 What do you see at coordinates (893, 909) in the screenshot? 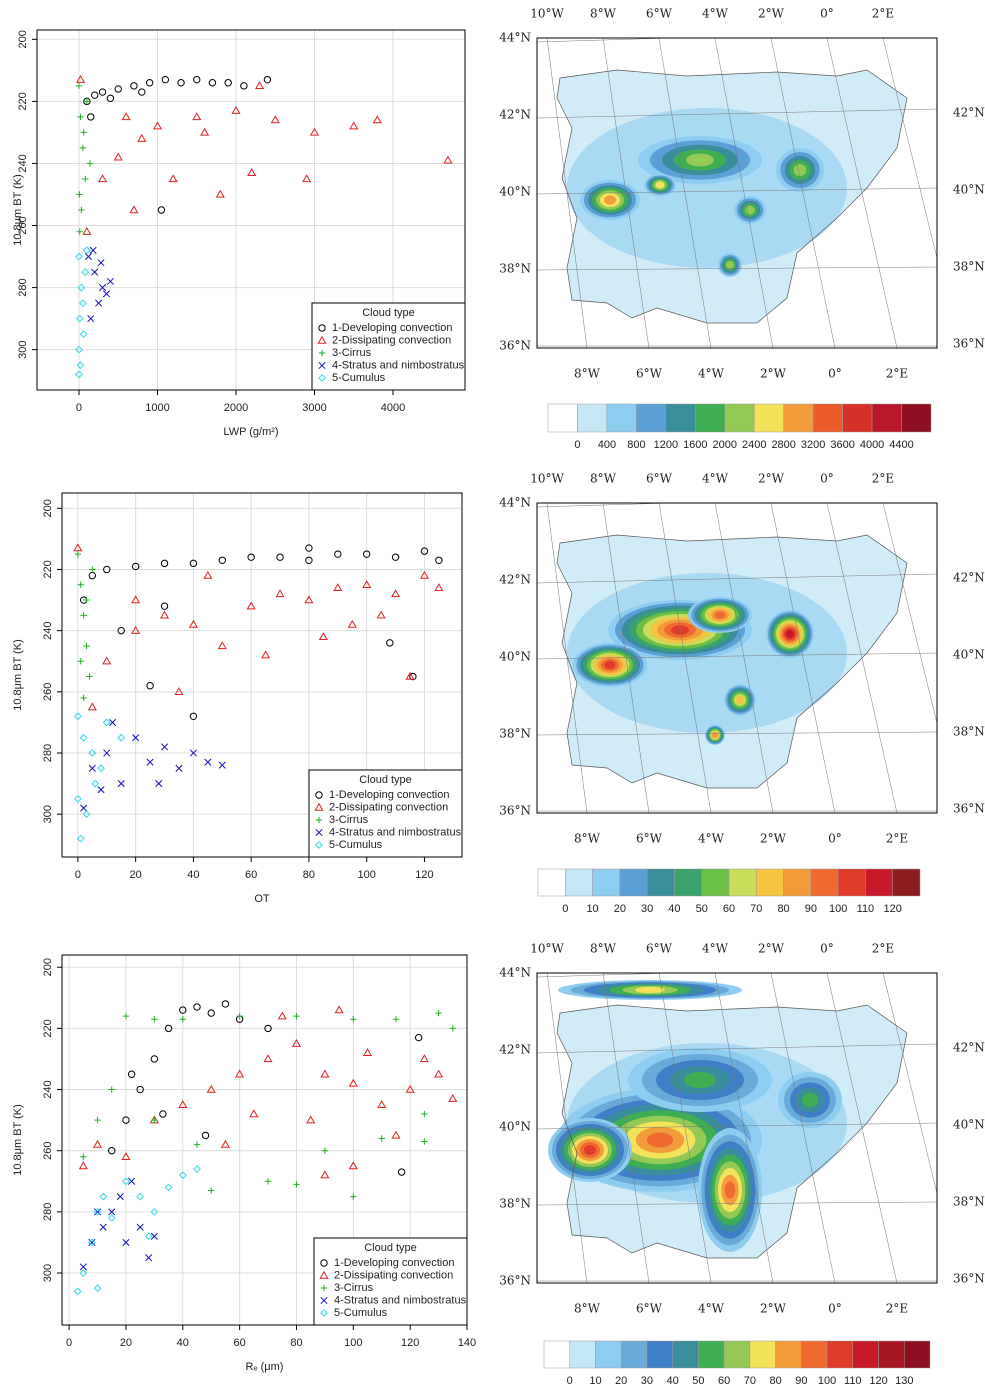
I see `colorbar-tick-label: 120` at bounding box center [893, 909].